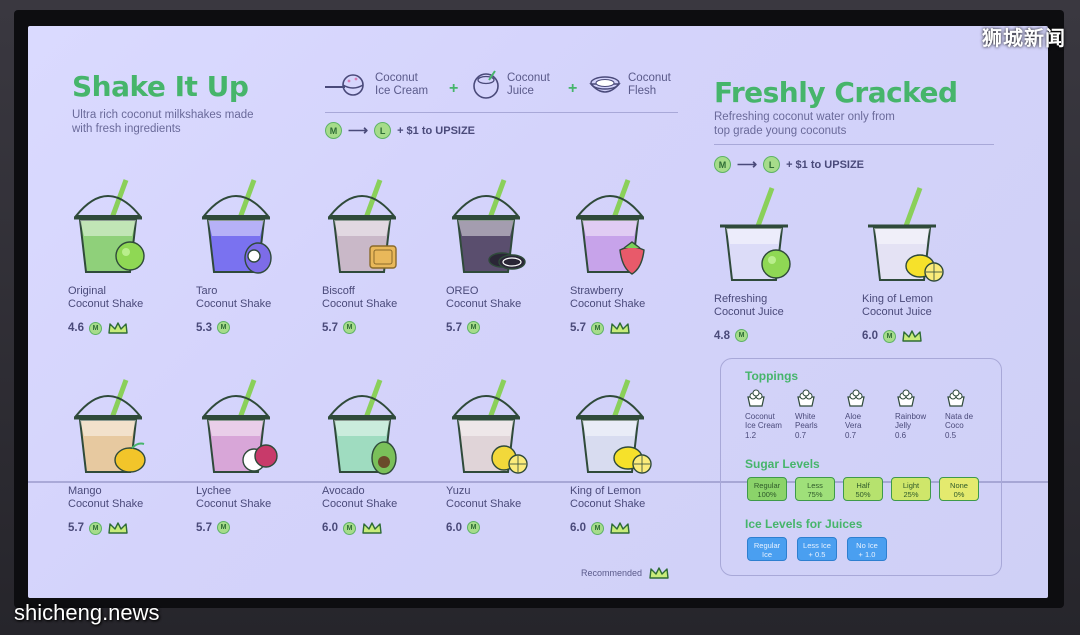 This screenshot has height=635, width=1080. I want to click on sugar-heading: Sugar Levels, so click(782, 464).